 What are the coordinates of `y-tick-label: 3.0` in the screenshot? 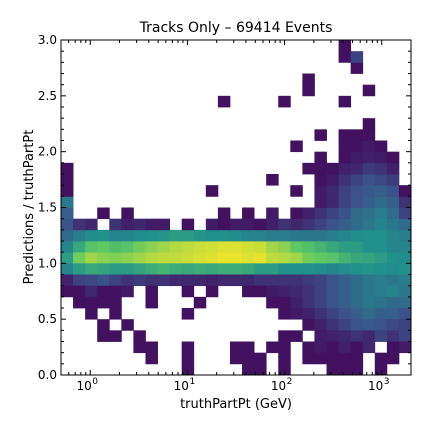 It's located at (47, 40).